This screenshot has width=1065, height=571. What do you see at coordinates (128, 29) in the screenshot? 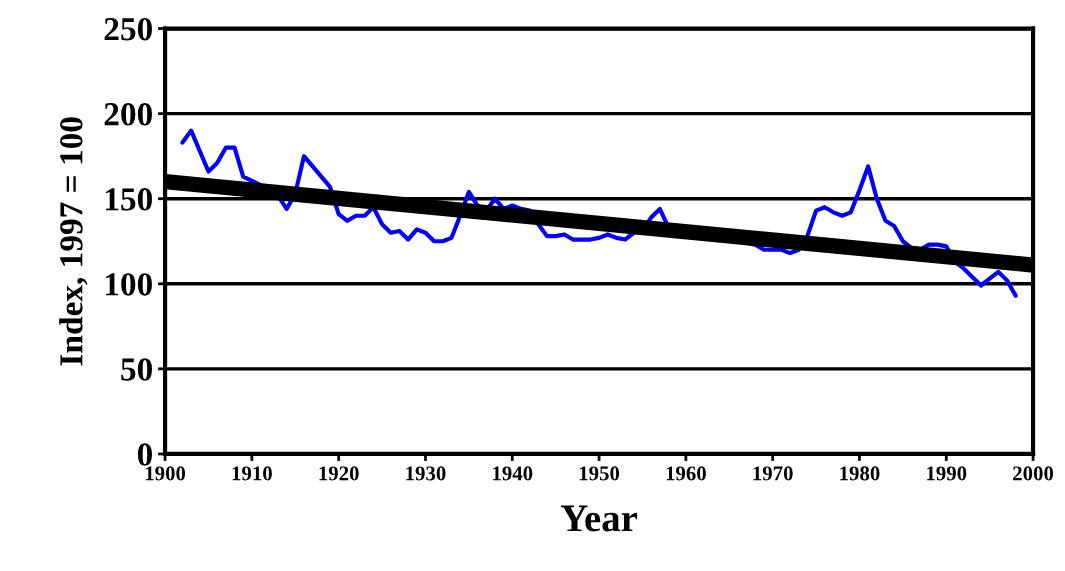
I see `y-tick-label: 250` at bounding box center [128, 29].